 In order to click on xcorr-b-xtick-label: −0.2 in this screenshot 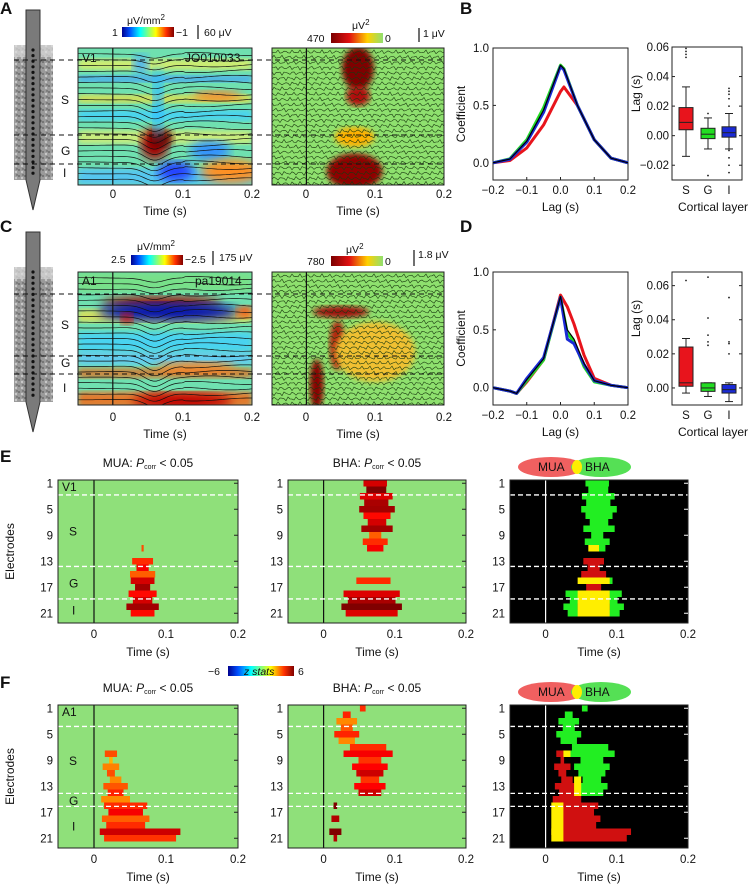, I will do `click(493, 191)`.